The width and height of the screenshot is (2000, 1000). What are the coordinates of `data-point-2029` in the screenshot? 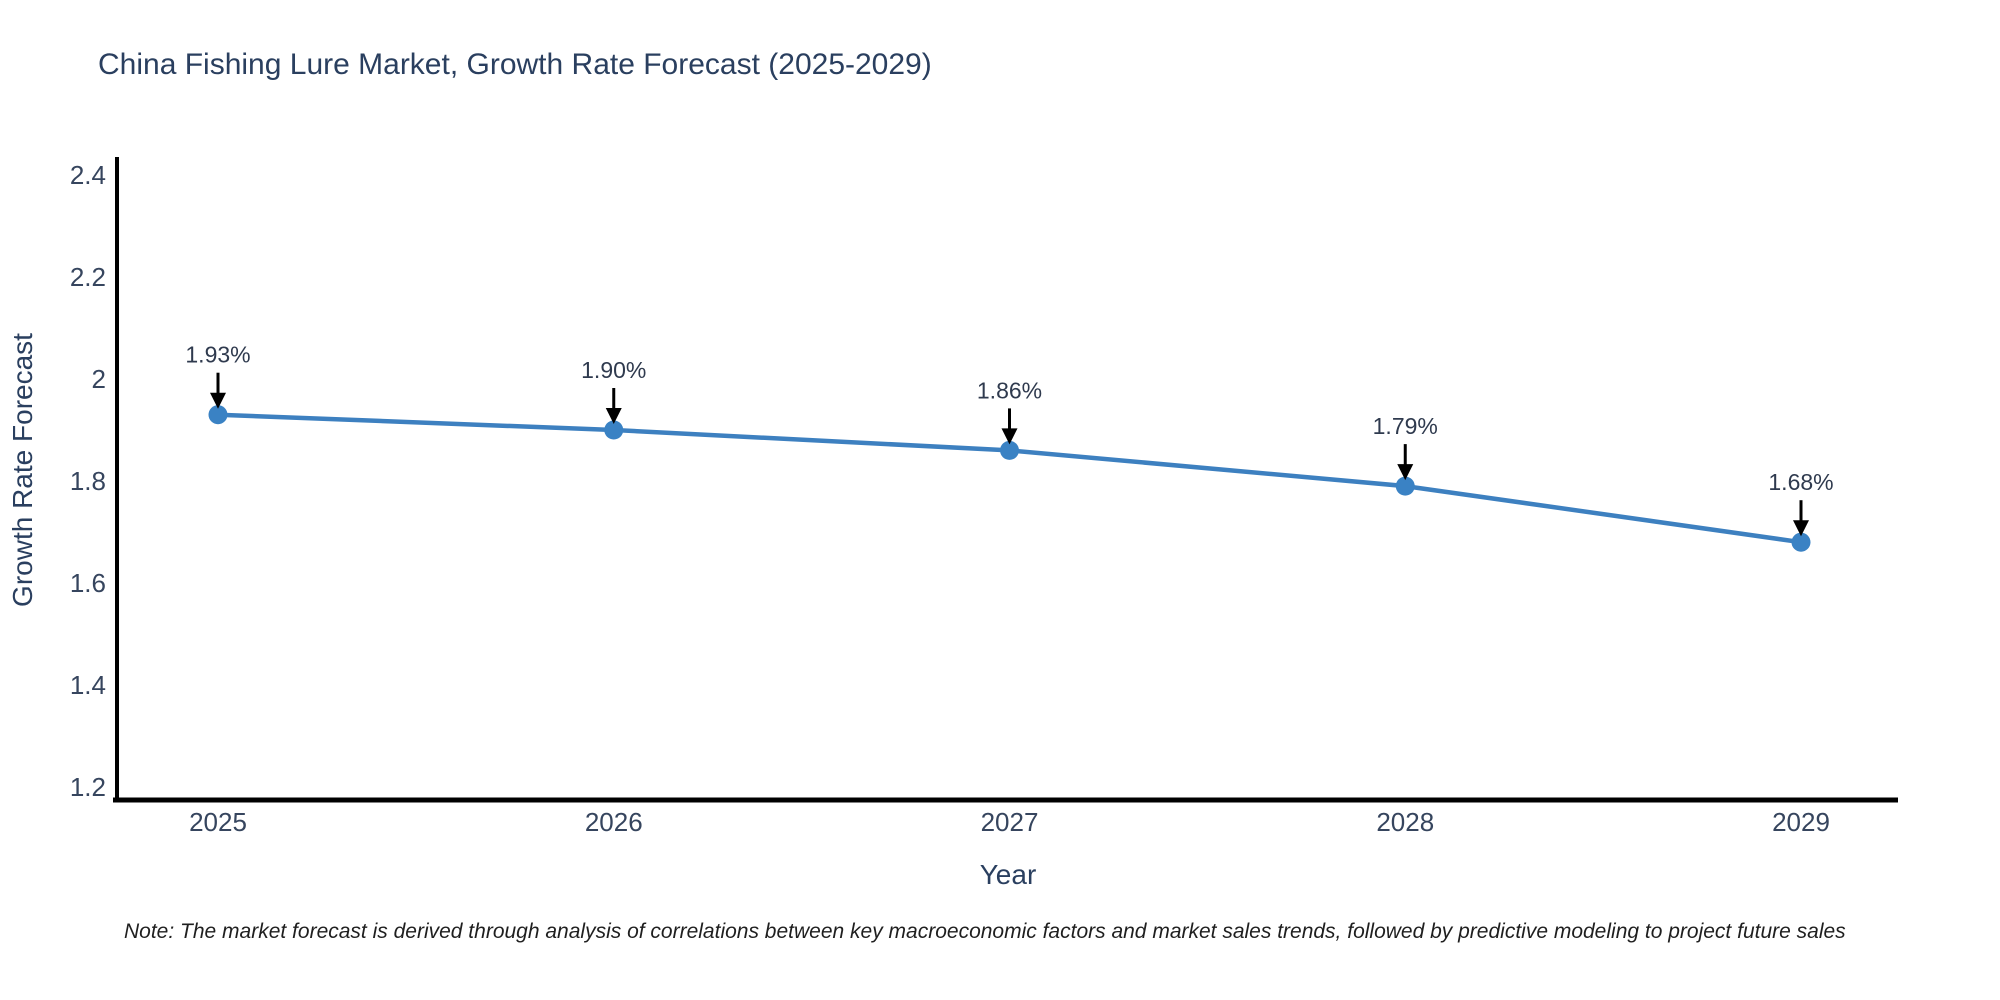 It's located at (1801, 542).